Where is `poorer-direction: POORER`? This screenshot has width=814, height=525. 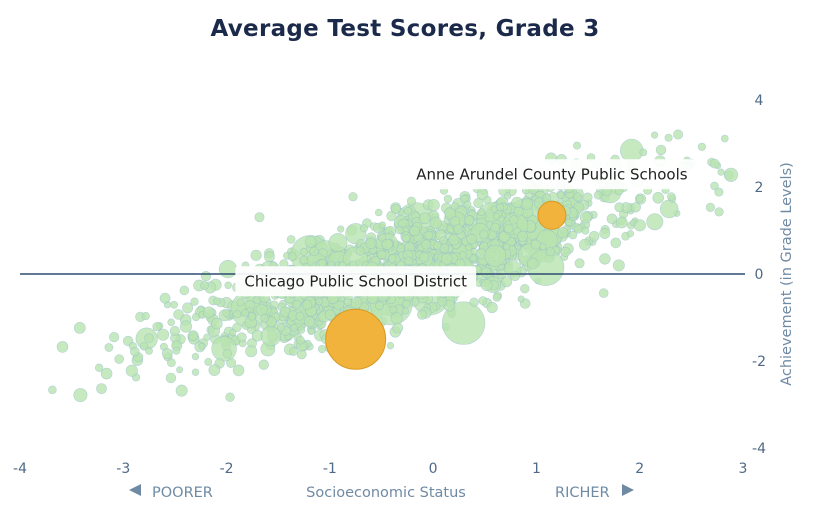
poorer-direction: POORER is located at coordinates (171, 492).